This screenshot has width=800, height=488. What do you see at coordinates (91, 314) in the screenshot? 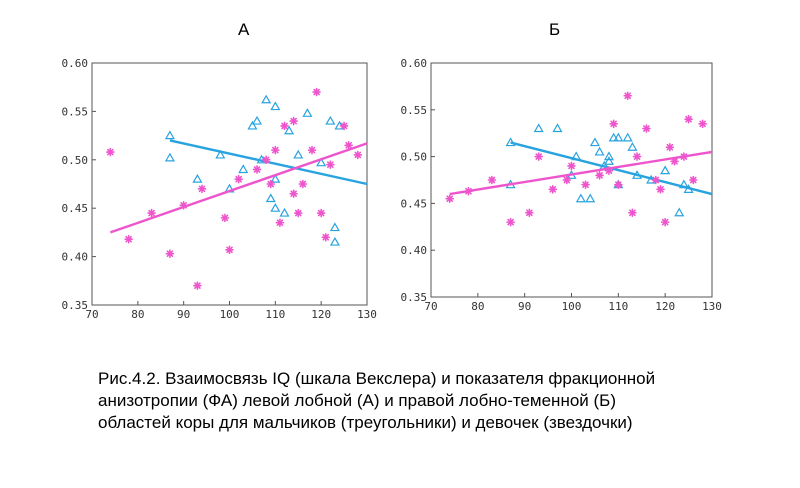
I see `x-tick-label: 70` at bounding box center [91, 314].